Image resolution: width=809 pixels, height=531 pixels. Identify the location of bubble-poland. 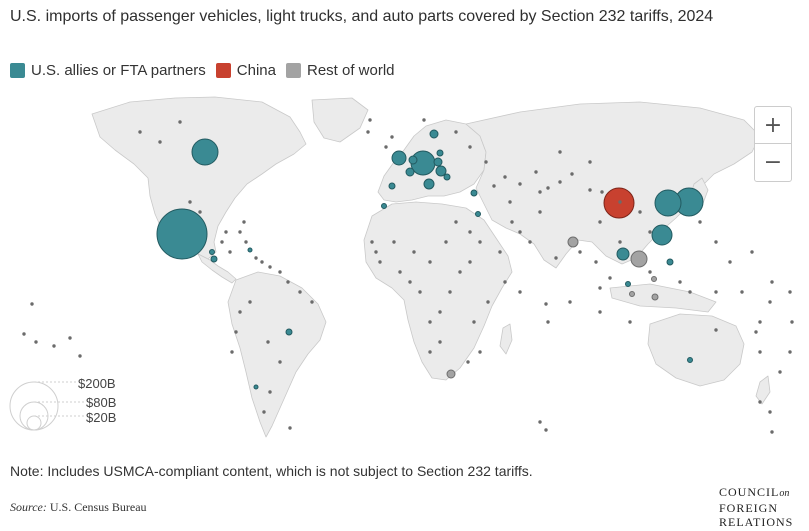
(440, 153).